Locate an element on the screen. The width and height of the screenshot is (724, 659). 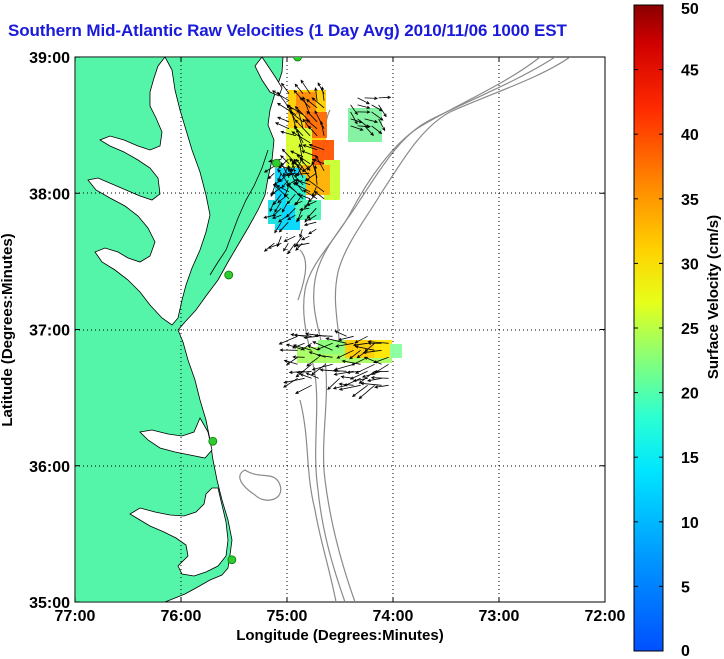
colorbar-tick-label: 50 is located at coordinates (690, 9).